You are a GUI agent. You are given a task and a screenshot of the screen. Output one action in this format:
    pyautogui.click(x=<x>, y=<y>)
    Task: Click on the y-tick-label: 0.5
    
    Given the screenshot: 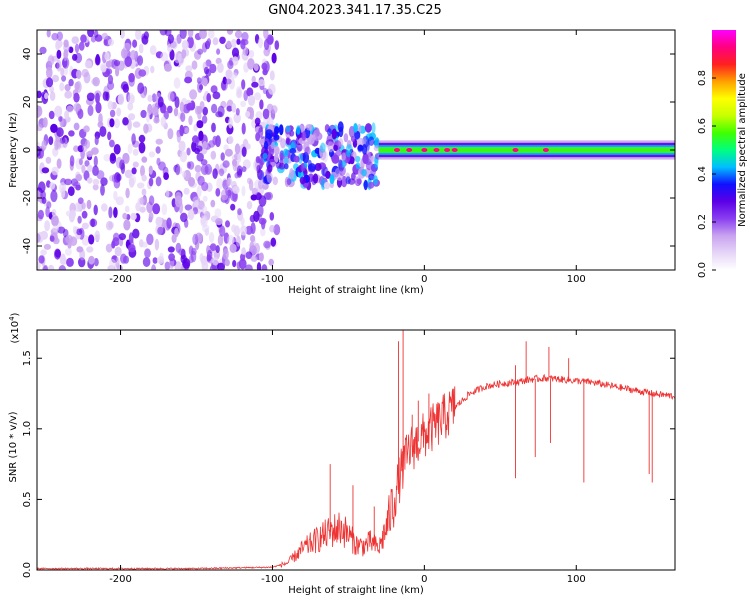 What is the action you would take?
    pyautogui.click(x=27, y=499)
    